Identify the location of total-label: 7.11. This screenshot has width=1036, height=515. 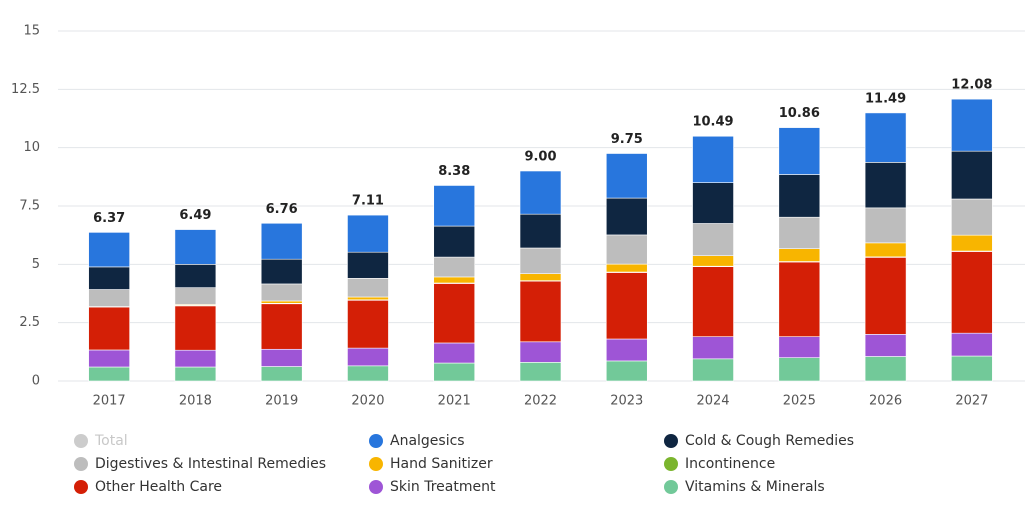
(368, 201).